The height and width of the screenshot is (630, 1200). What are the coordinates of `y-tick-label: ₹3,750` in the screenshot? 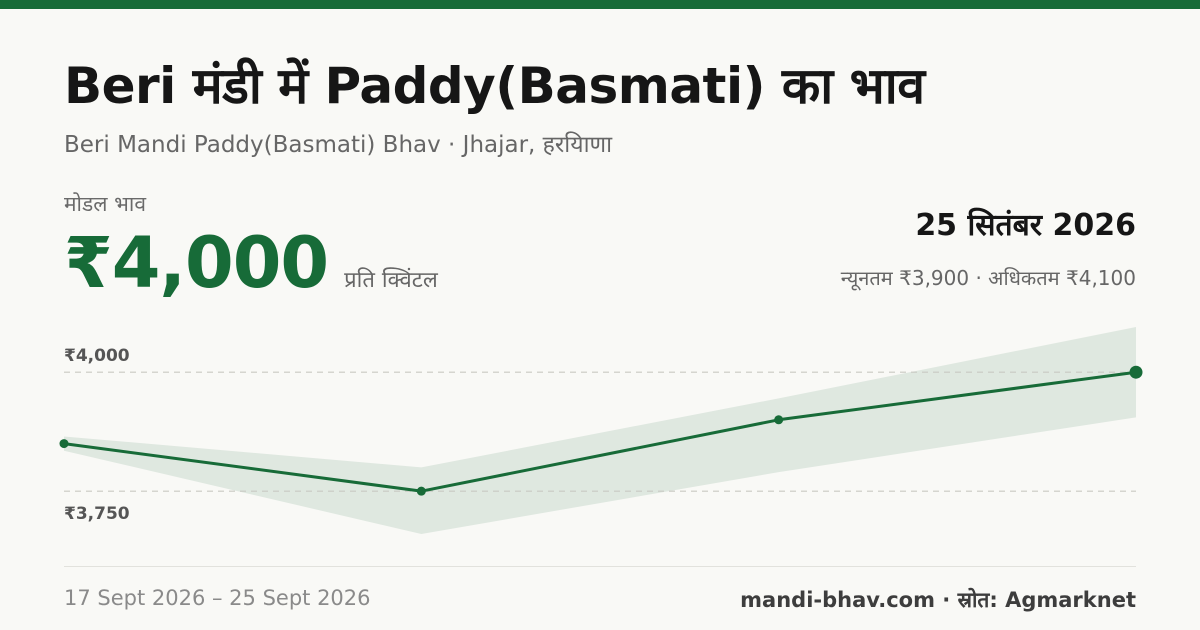 It's located at (97, 514).